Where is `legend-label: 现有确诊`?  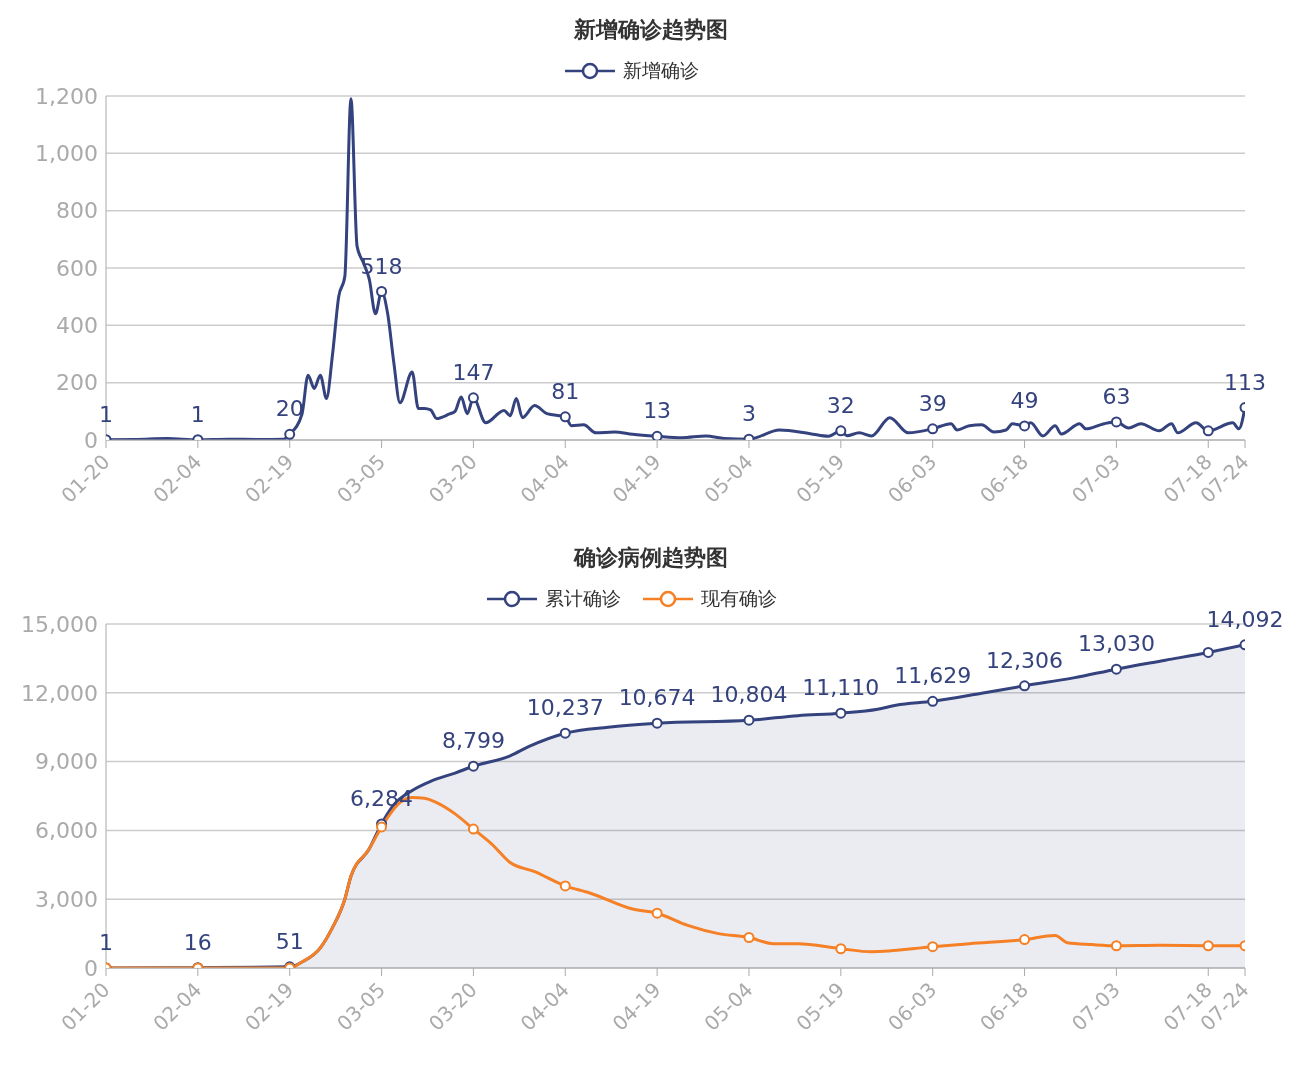 legend-label: 现有确诊 is located at coordinates (738, 598).